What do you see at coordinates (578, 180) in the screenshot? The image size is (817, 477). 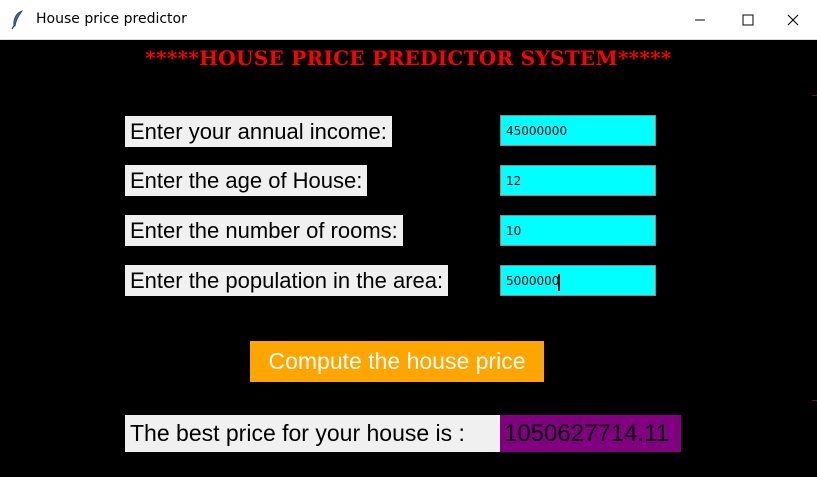 I see `house-age-input` at bounding box center [578, 180].